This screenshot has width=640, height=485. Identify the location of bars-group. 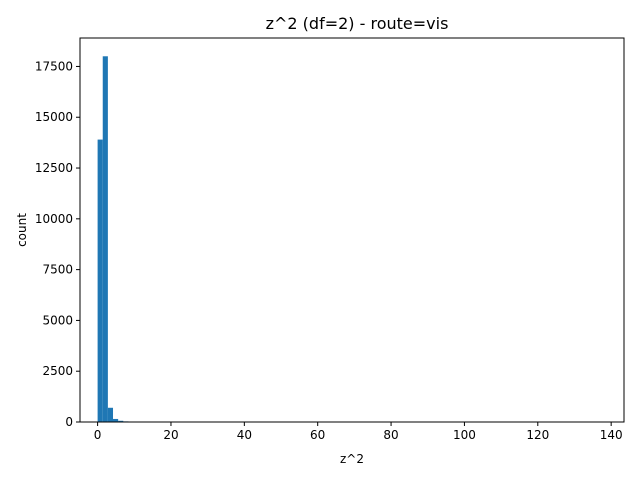
(115, 239).